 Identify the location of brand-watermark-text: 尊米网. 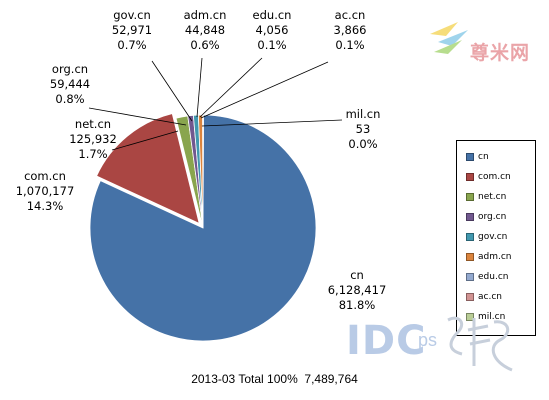
(500, 53).